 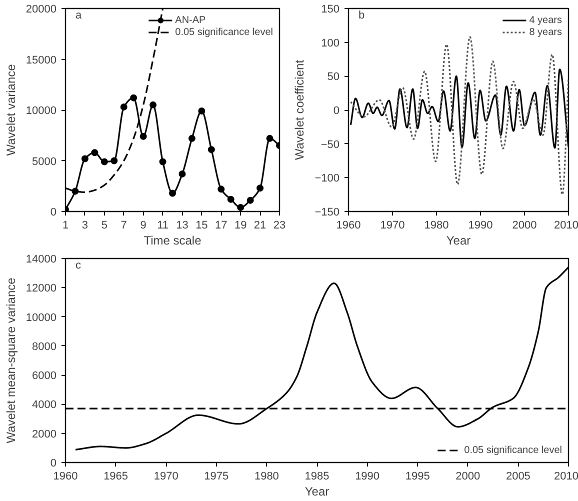 What do you see at coordinates (44, 162) in the screenshot?
I see `y-tick-label: 5000` at bounding box center [44, 162].